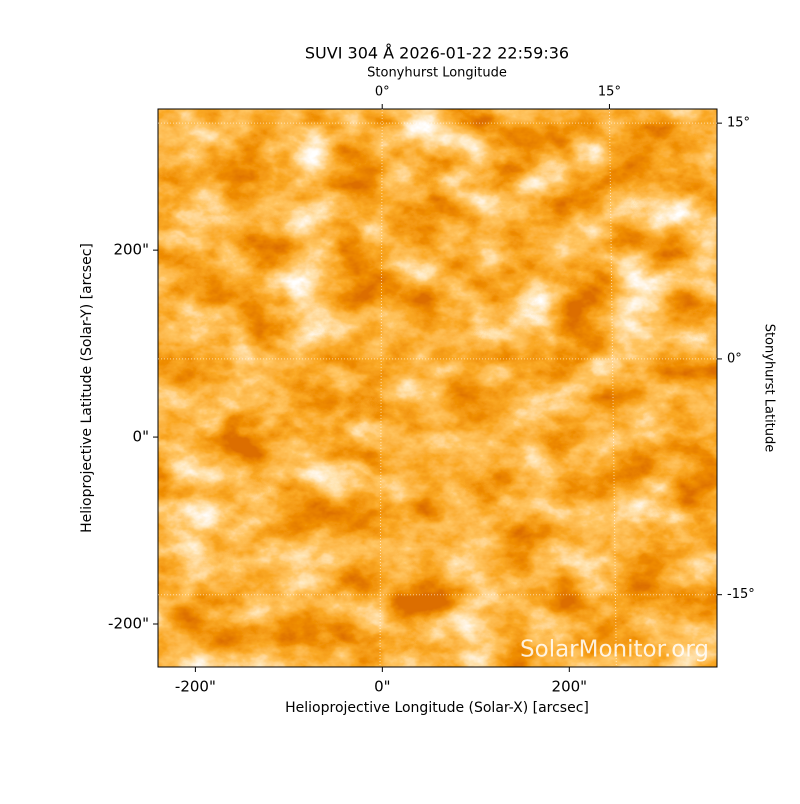  What do you see at coordinates (128, 624) in the screenshot?
I see `y-tick-label: -200"` at bounding box center [128, 624].